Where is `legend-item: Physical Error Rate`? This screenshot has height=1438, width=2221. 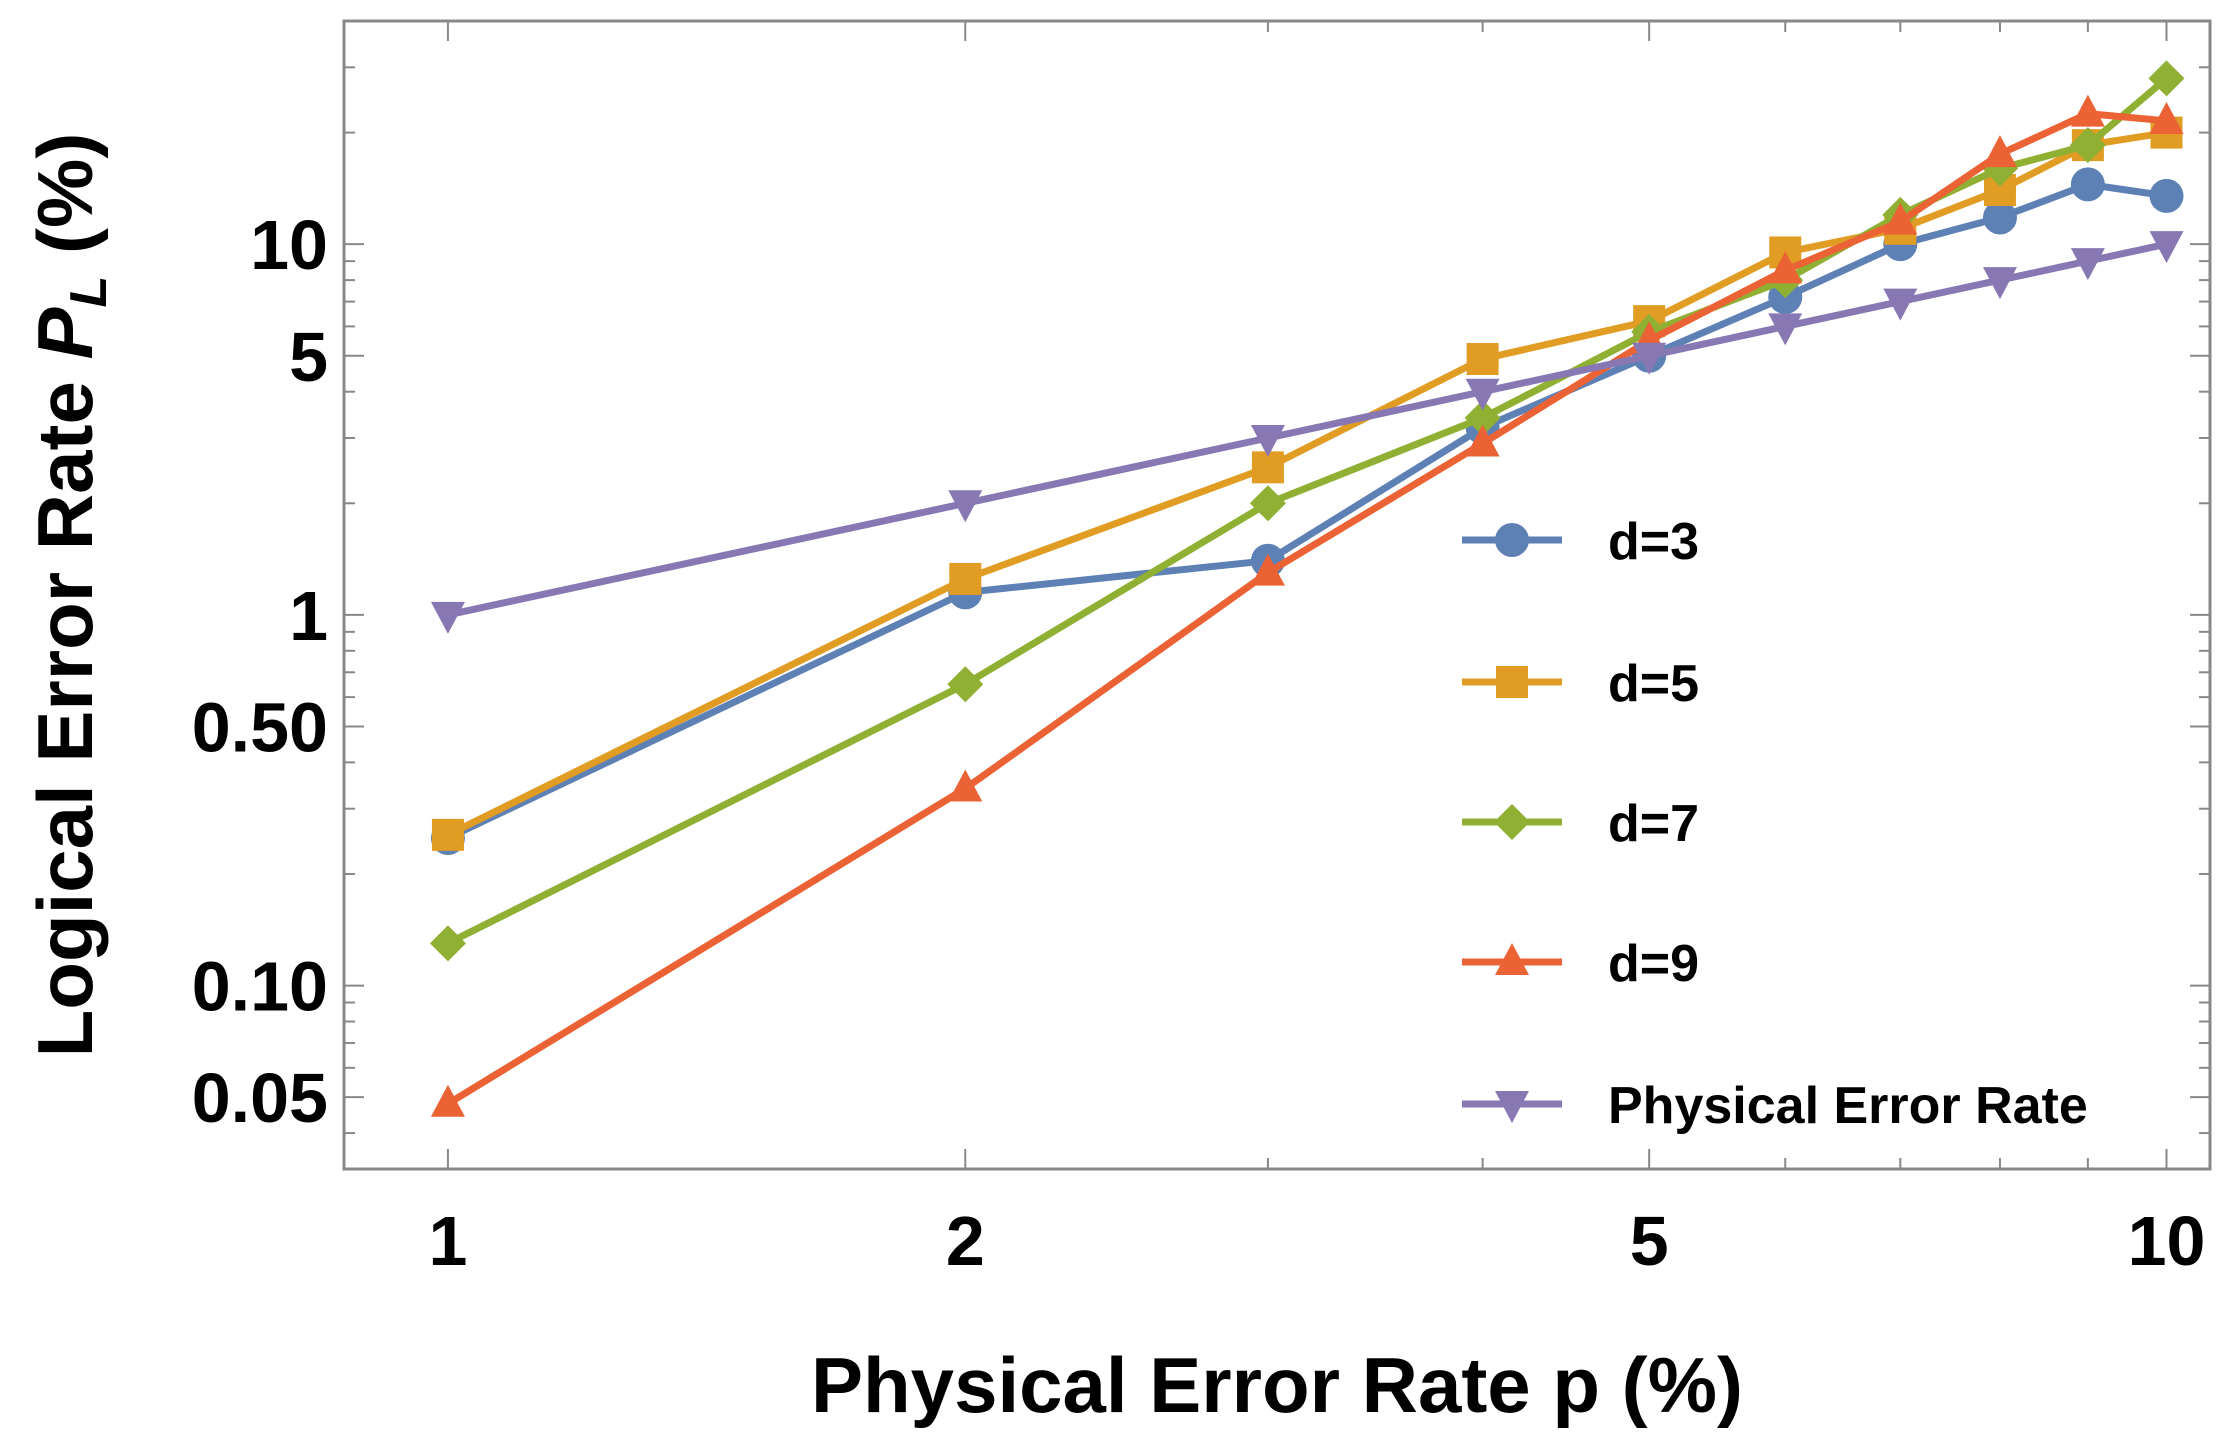
legend-item: Physical Error Rate is located at coordinates (1775, 1106).